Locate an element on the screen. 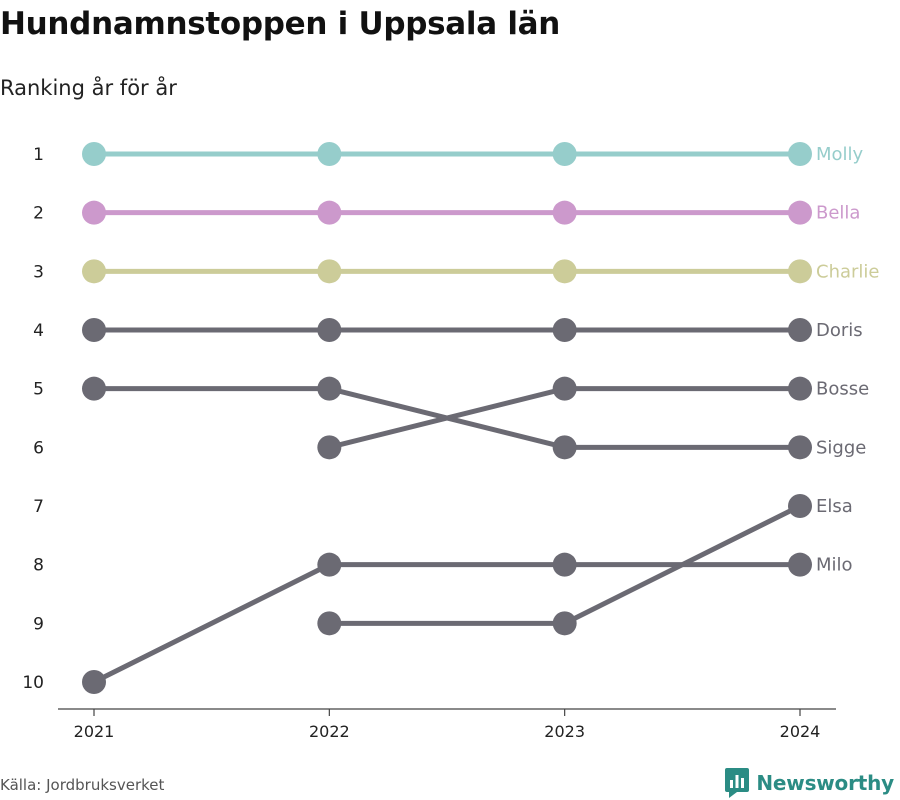 The height and width of the screenshot is (800, 900). y-tick-label: 3 is located at coordinates (38, 272).